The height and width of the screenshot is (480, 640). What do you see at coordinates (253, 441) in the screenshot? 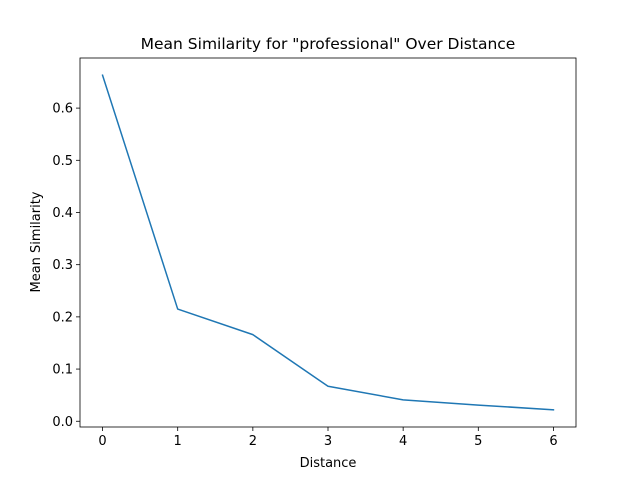
I see `x-tick-label: 2` at bounding box center [253, 441].